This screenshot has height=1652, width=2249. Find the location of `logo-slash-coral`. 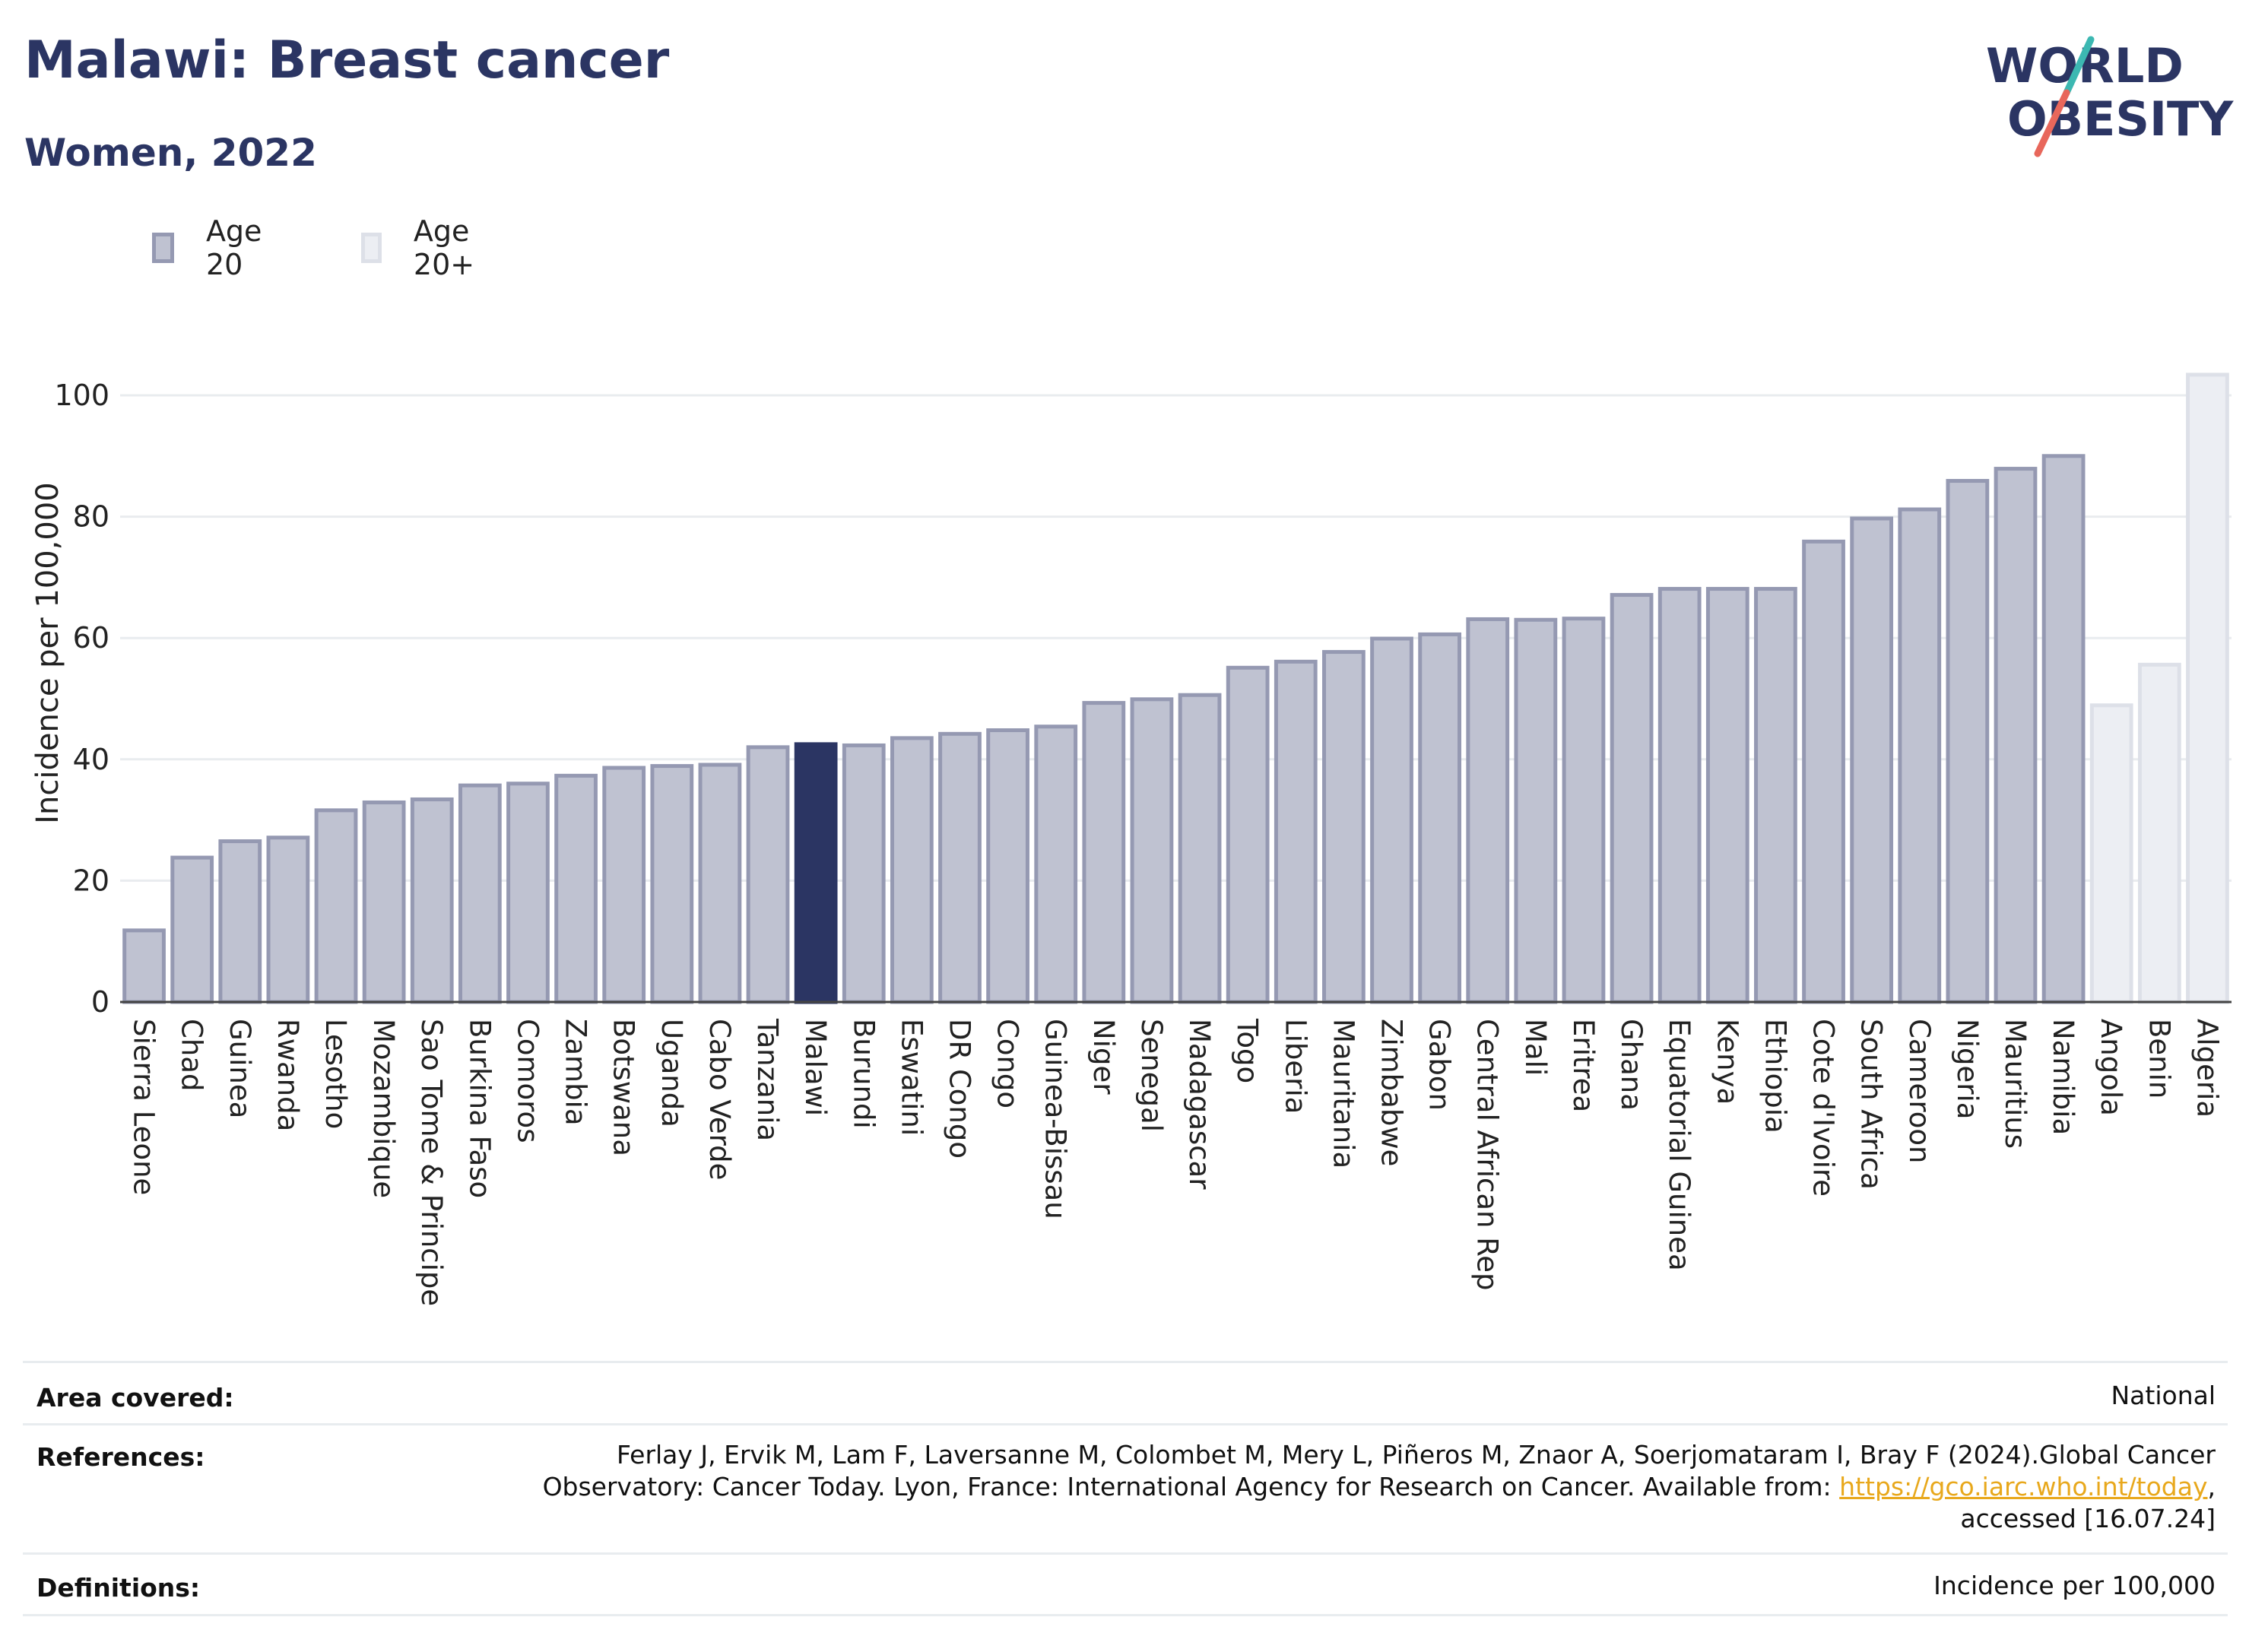

logo-slash-coral is located at coordinates (2052, 123).